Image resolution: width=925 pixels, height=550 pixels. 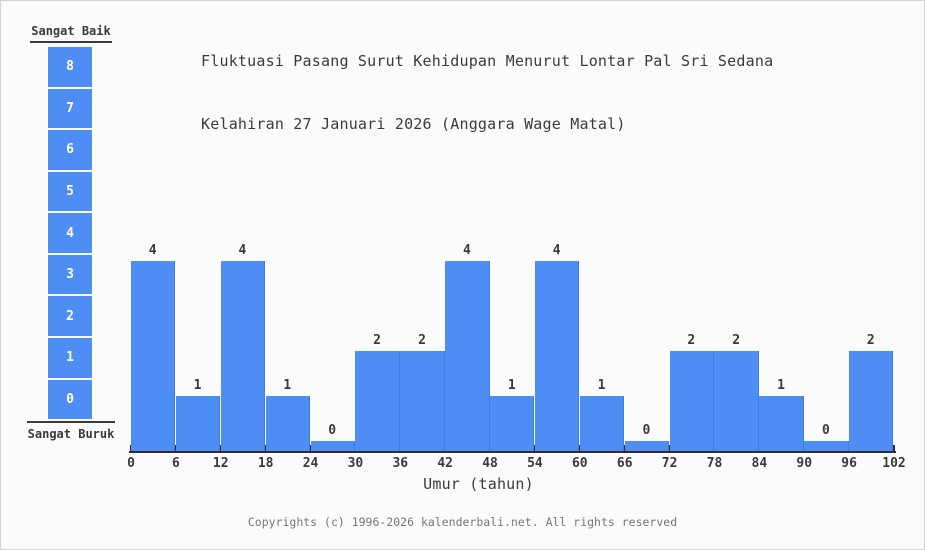 I want to click on x-tick-label: 12, so click(x=220, y=463).